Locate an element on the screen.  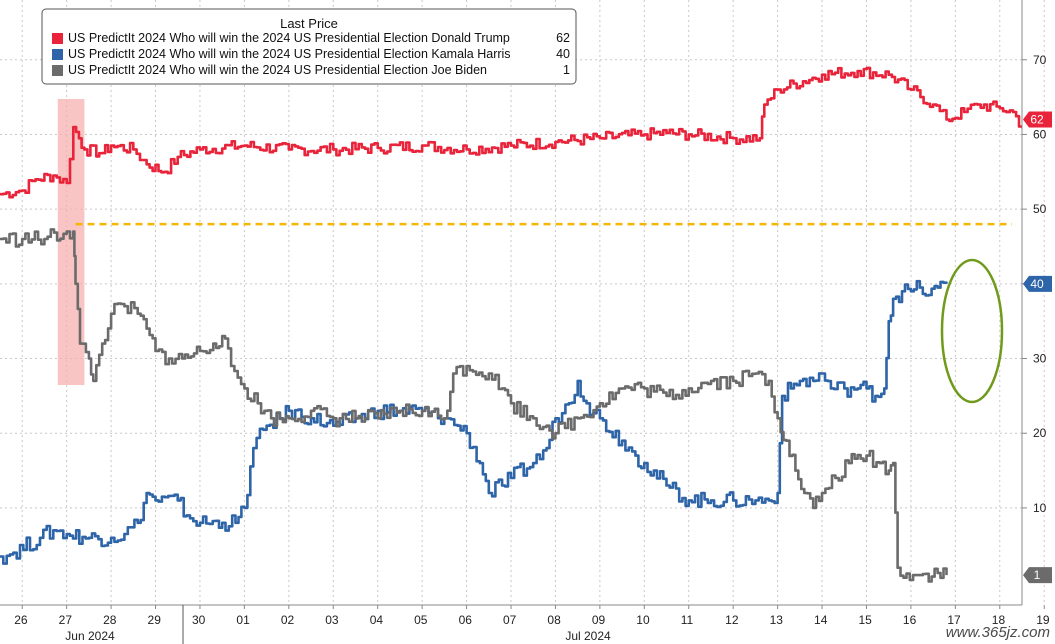
y-tick-label: 20 is located at coordinates (1040, 433).